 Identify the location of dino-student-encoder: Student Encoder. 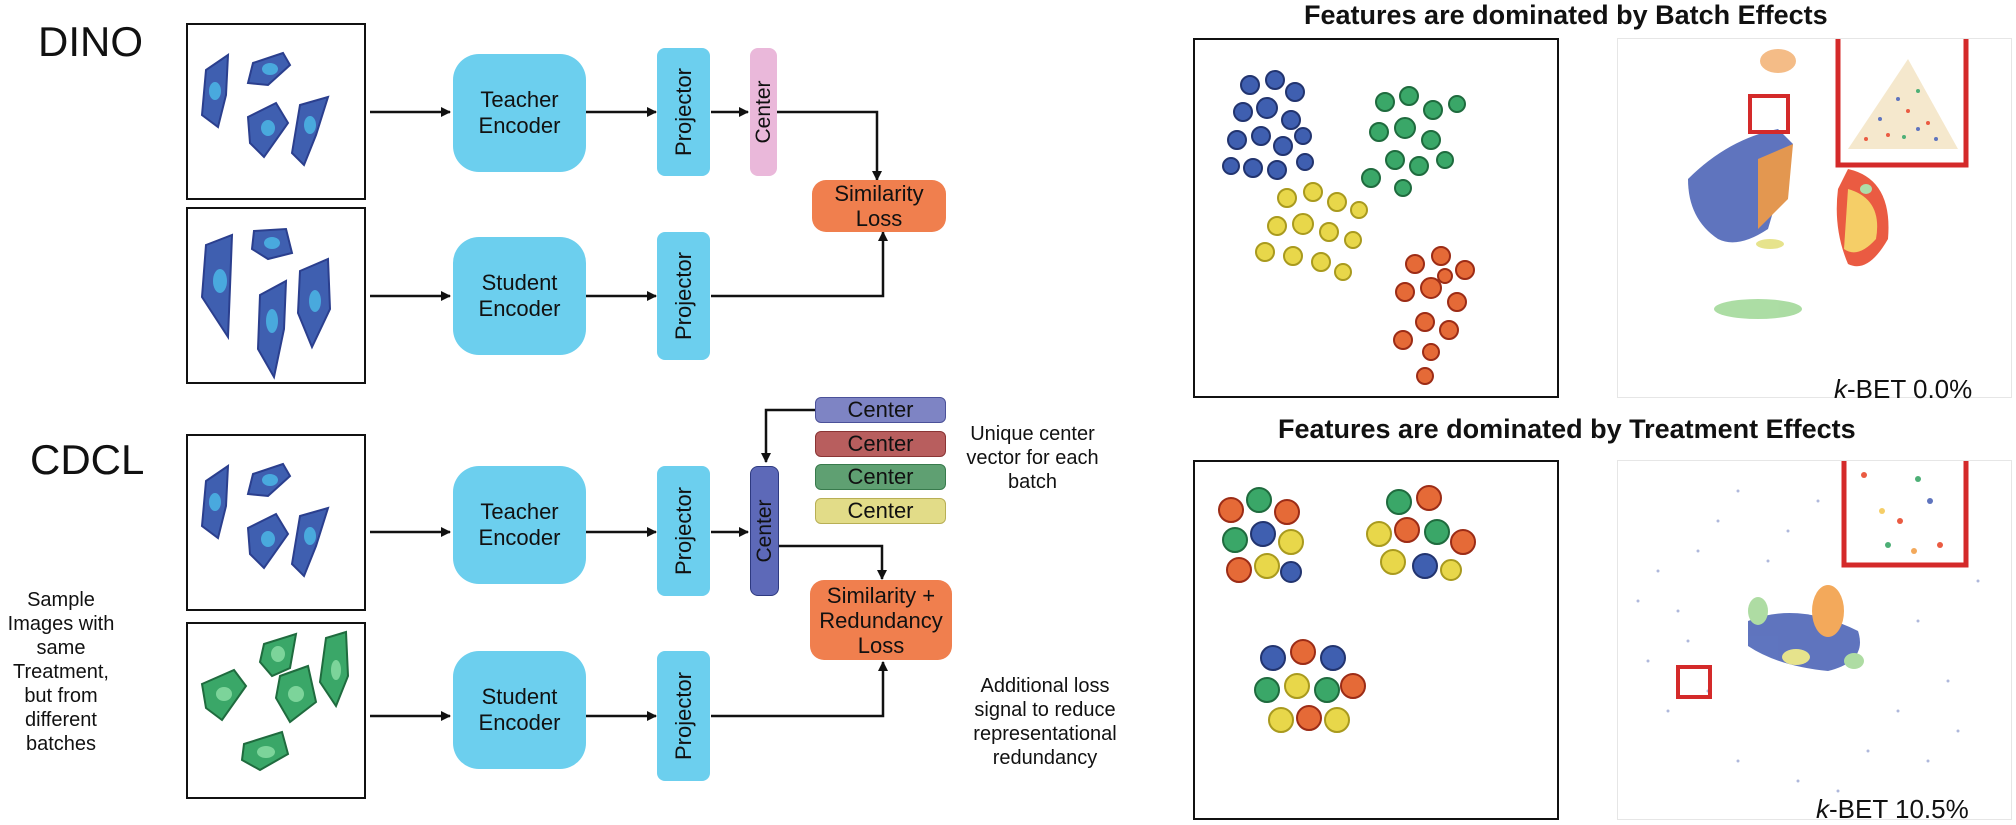
(519, 296).